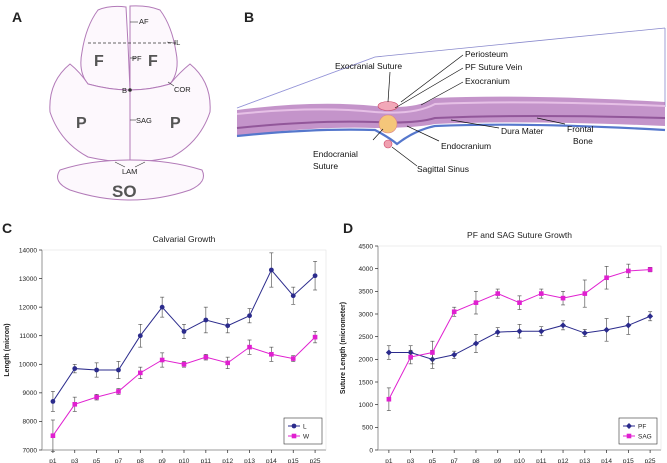 This screenshot has height=463, width=667. I want to click on label-endocranium: Endocranium, so click(466, 146).